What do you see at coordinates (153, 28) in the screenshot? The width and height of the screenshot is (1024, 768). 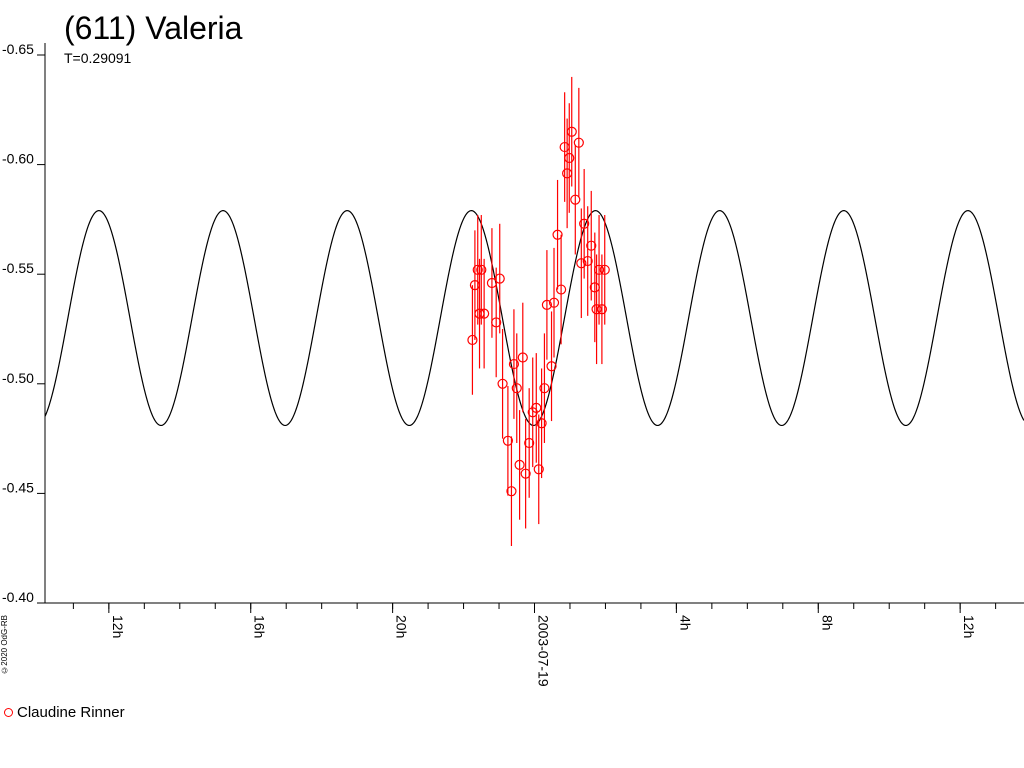 I see `chart-title: (611) Valeria` at bounding box center [153, 28].